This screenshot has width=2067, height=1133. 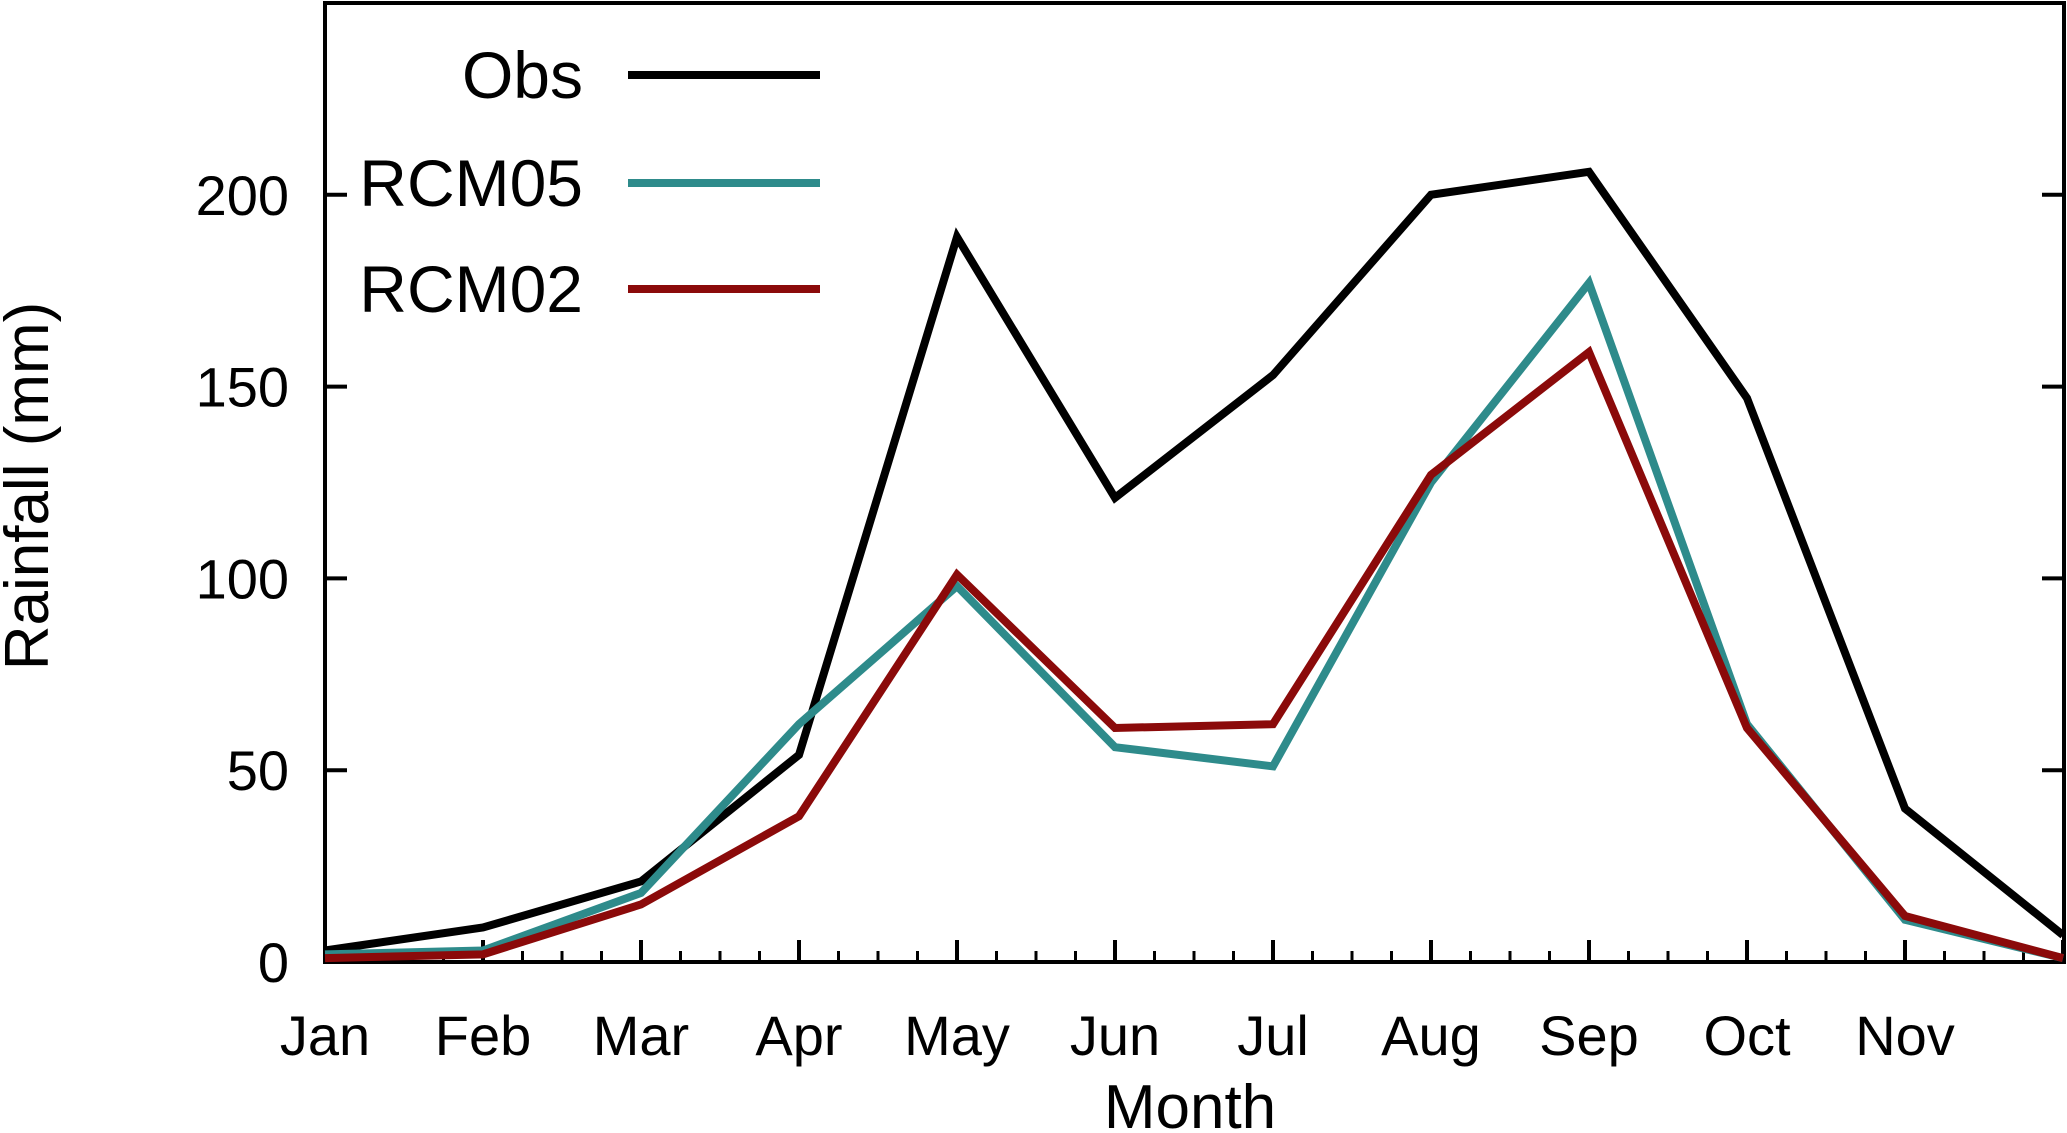 I want to click on y-tick-label: 150, so click(x=242, y=387).